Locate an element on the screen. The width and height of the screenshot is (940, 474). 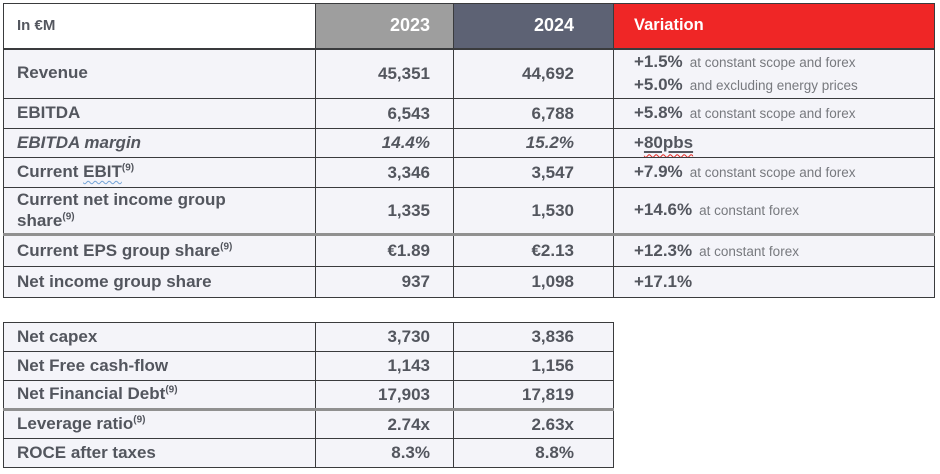
variation-cell: +12.3% at constant forex is located at coordinates (774, 250).